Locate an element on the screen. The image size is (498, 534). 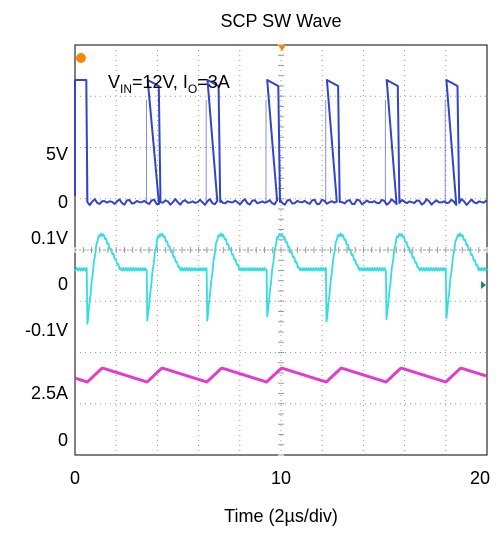
series-inductor-voltage-line is located at coordinates (281, 278).